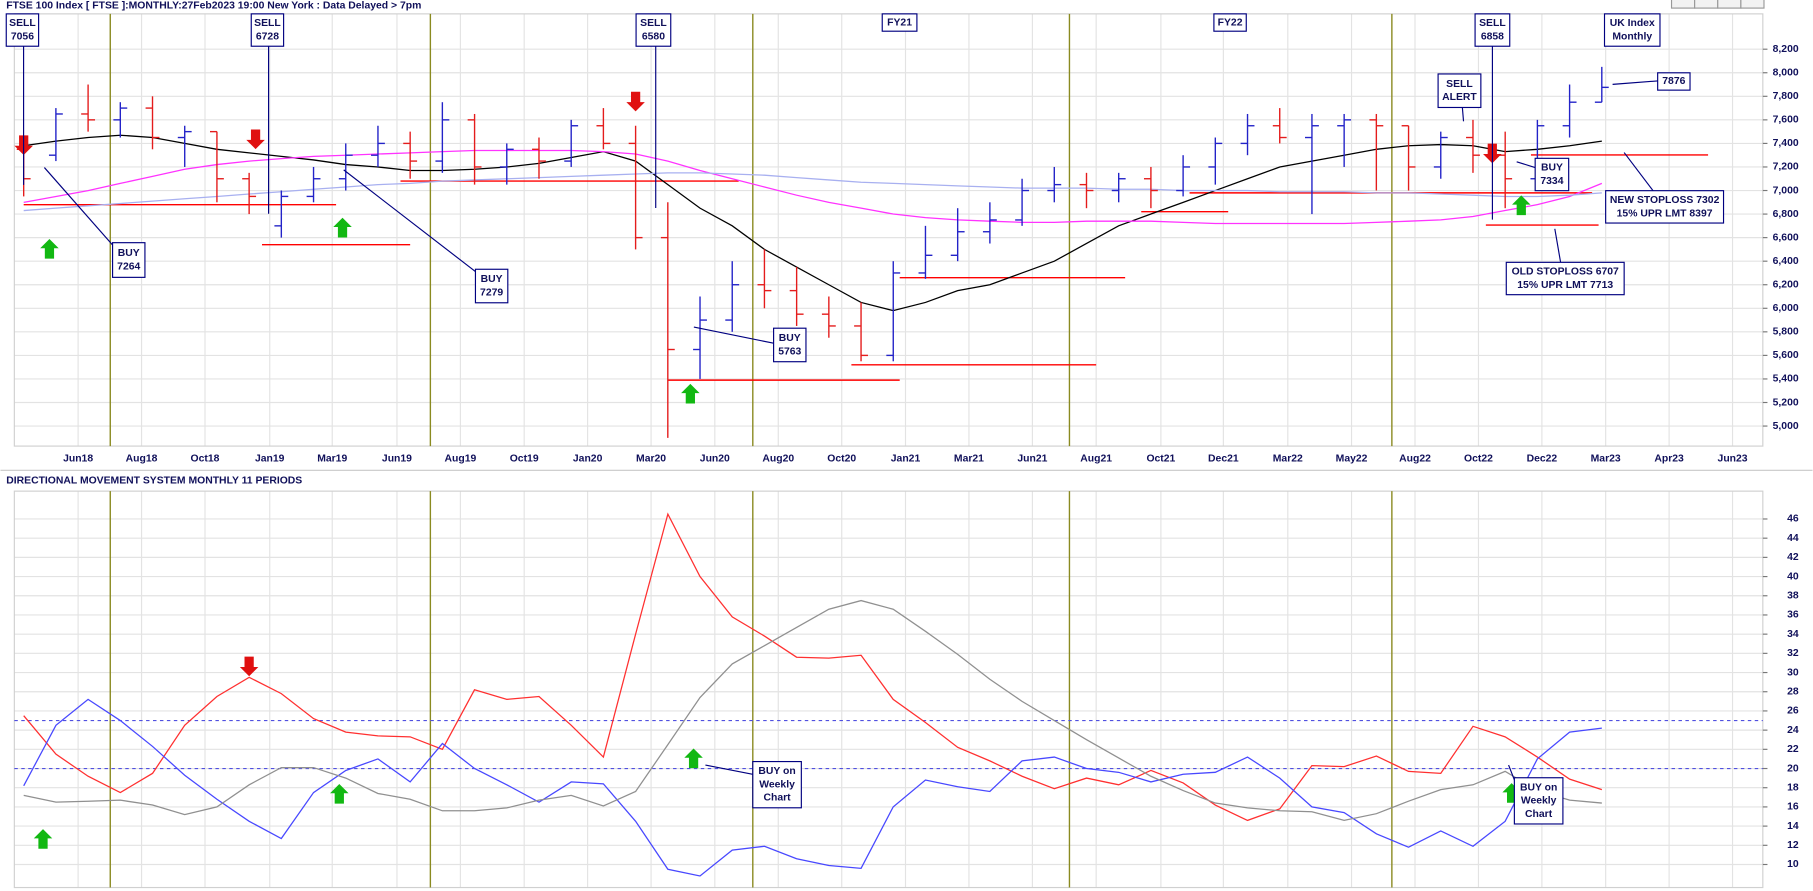 The height and width of the screenshot is (891, 1813). What do you see at coordinates (1786, 355) in the screenshot?
I see `y-tick-label: 5,600` at bounding box center [1786, 355].